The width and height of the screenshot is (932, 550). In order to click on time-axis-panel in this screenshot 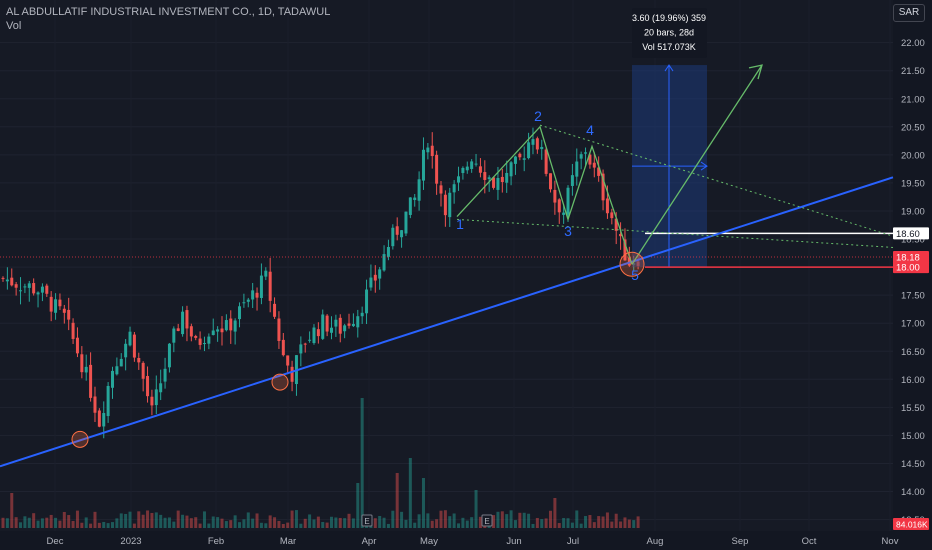, I will do `click(446, 540)`.